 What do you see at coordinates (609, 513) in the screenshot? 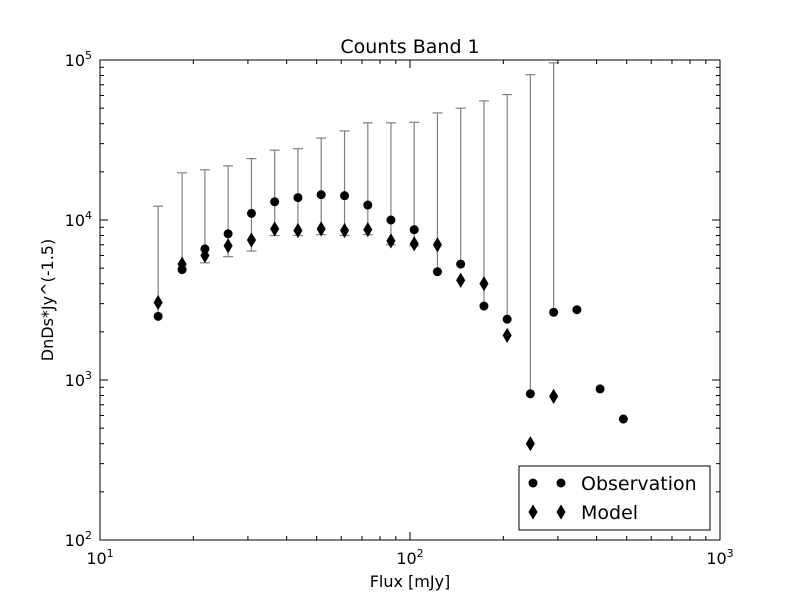
I see `legend-label-diamond: Model` at bounding box center [609, 513].